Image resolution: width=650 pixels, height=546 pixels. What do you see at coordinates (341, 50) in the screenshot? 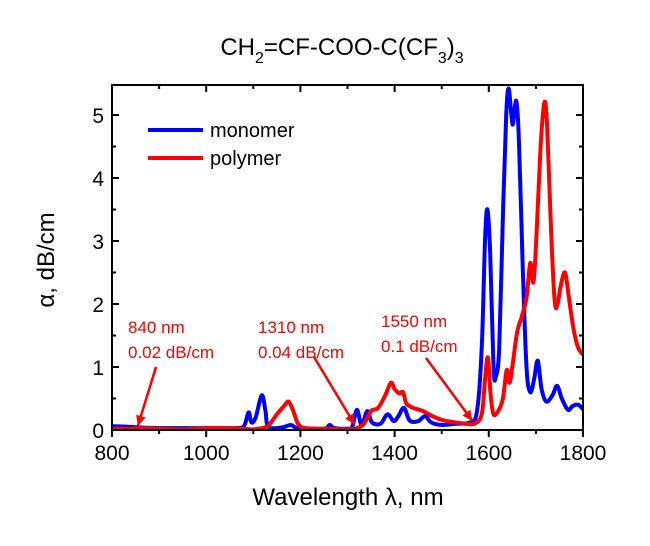
I see `chart-title: CH2=CF-COO-C(CF3)3` at bounding box center [341, 50].